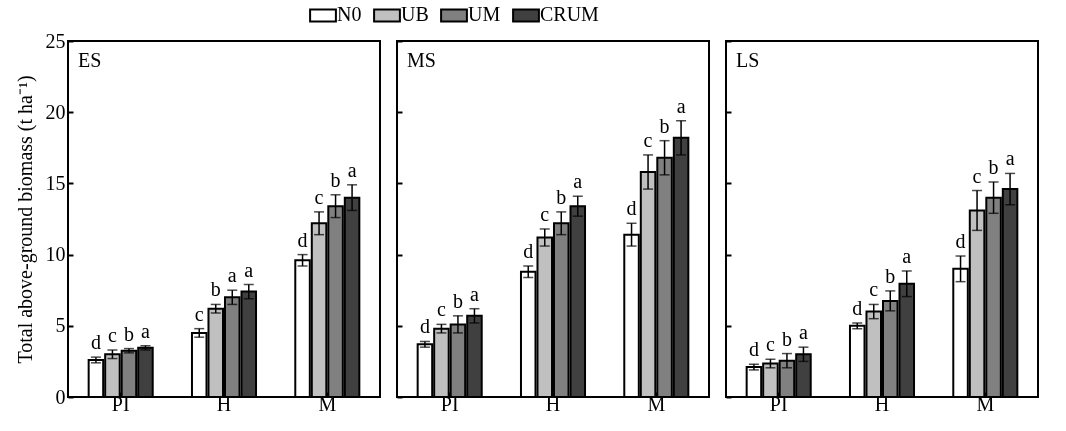 The width and height of the screenshot is (1066, 431). Describe the element at coordinates (421, 60) in the screenshot. I see `chart-title: MS` at that location.